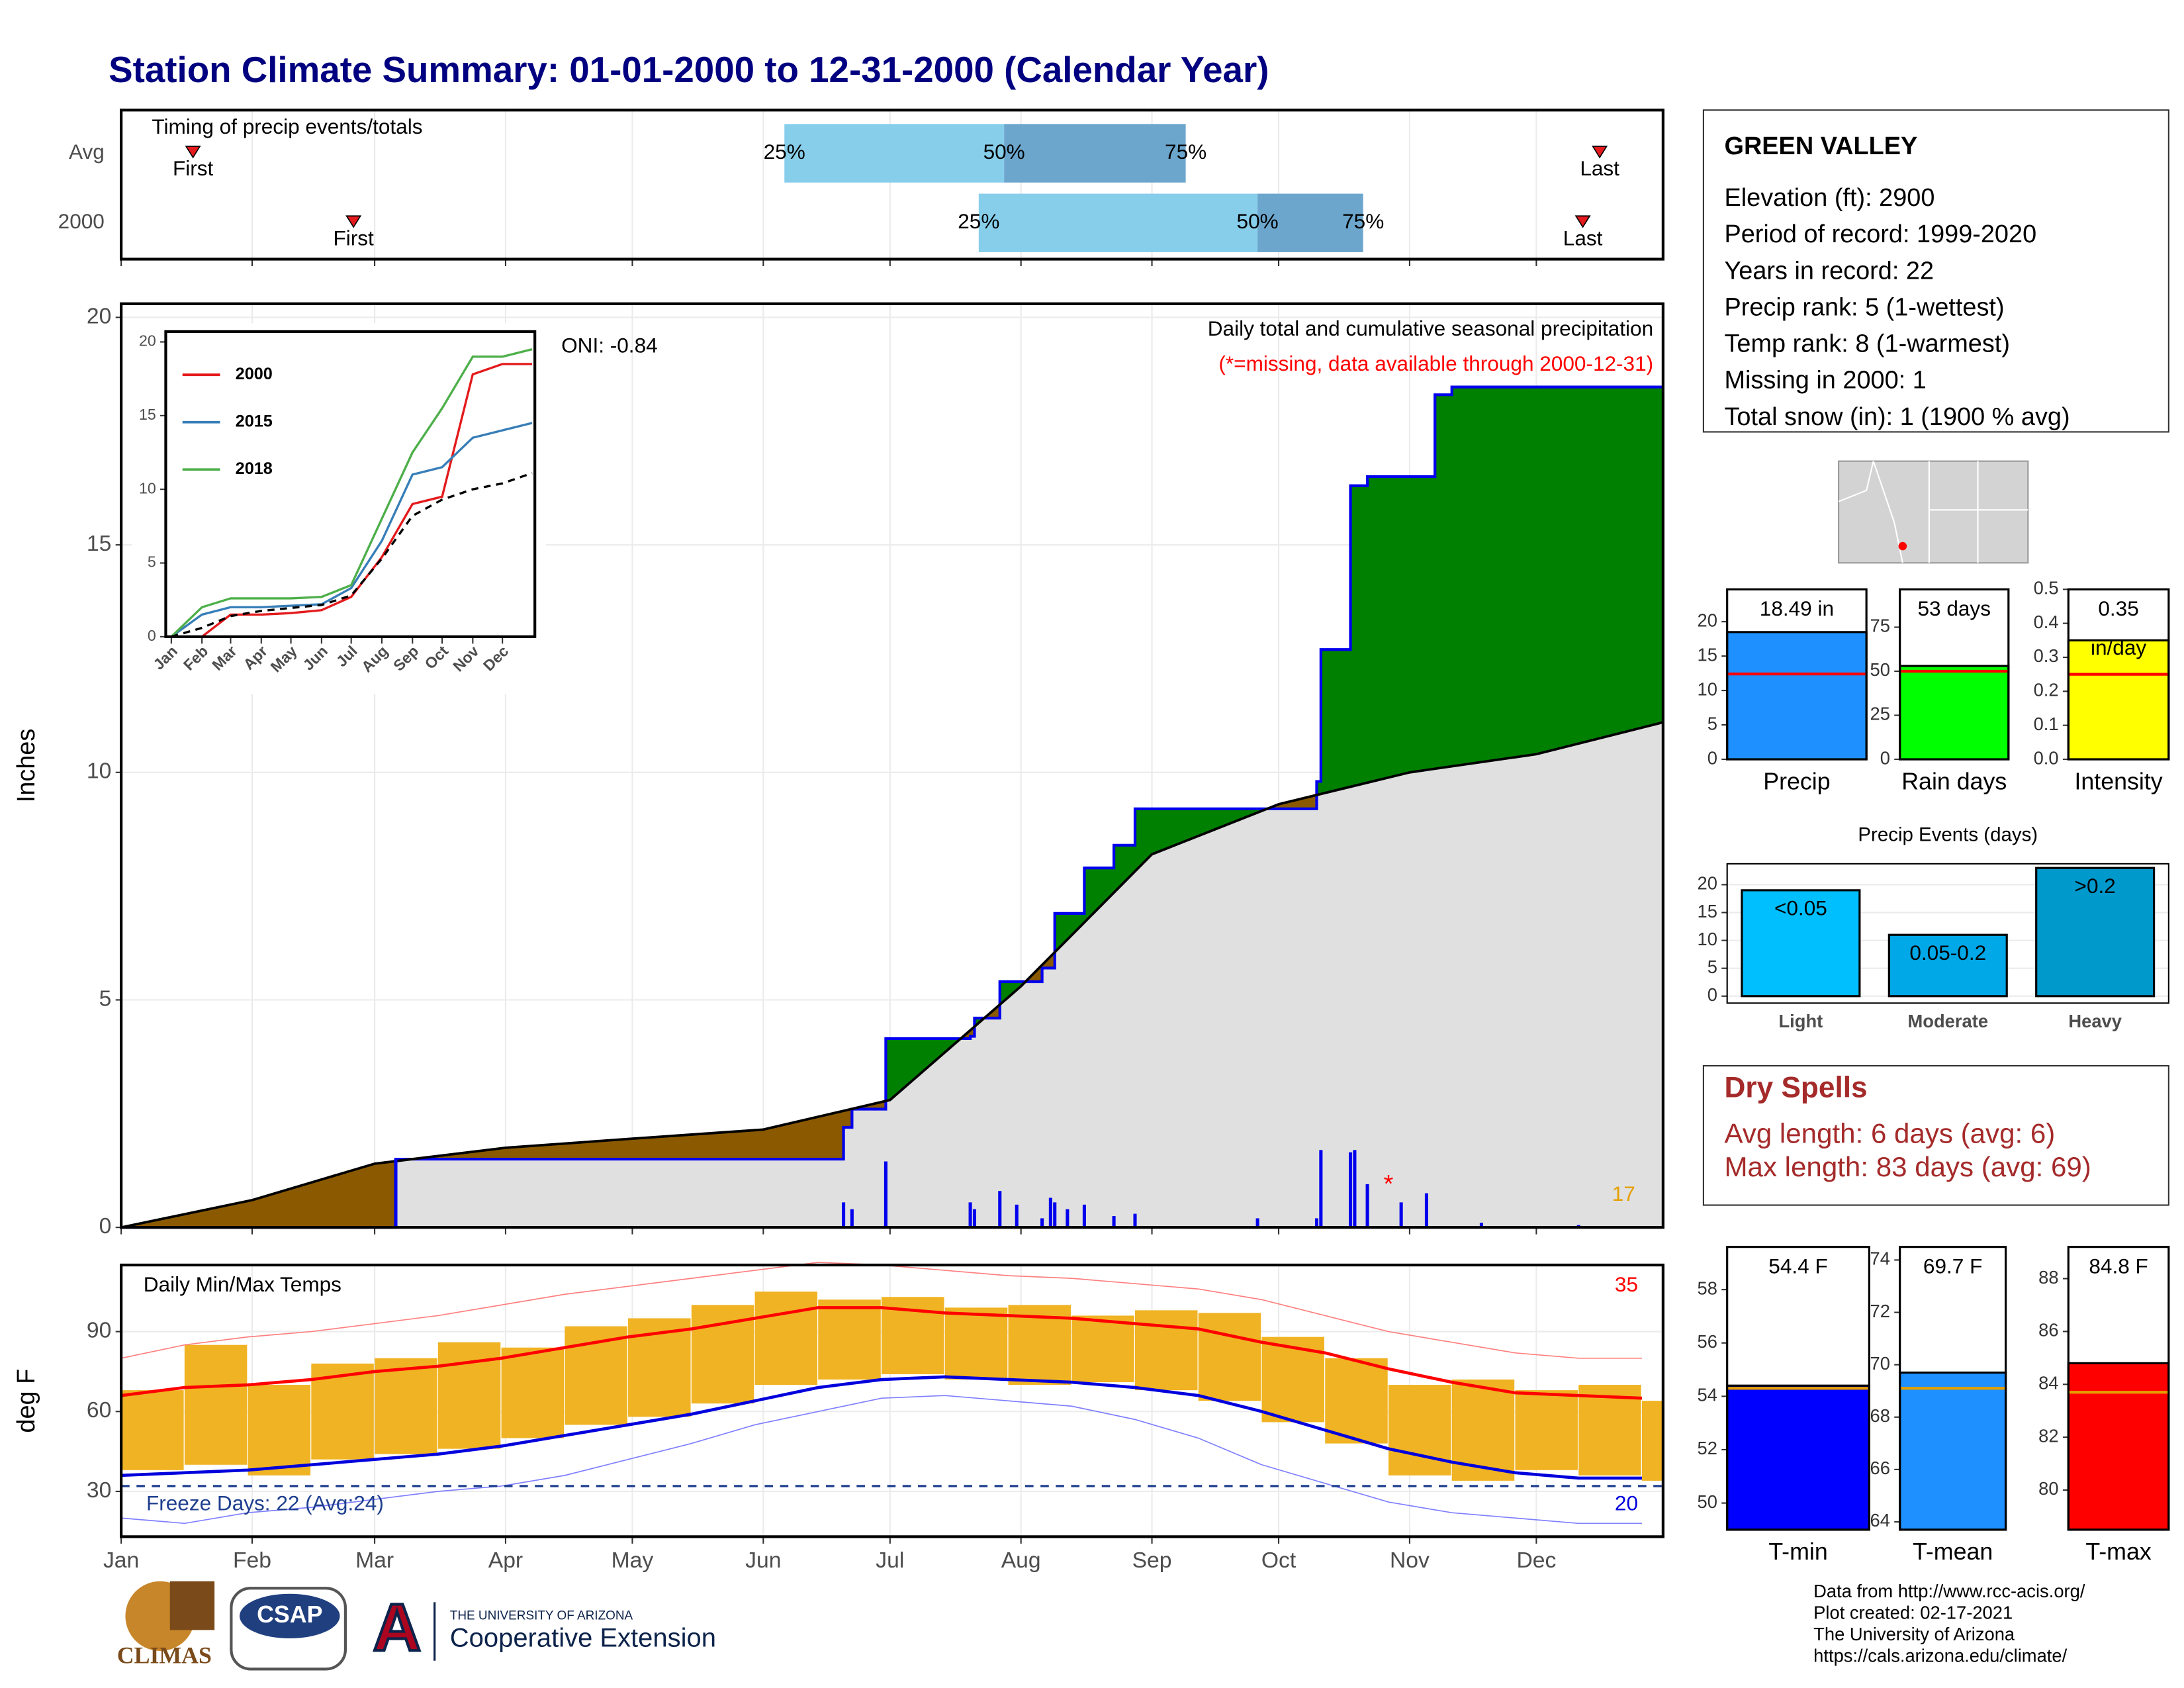  I want to click on x-tick-label: Sep, so click(1152, 1560).